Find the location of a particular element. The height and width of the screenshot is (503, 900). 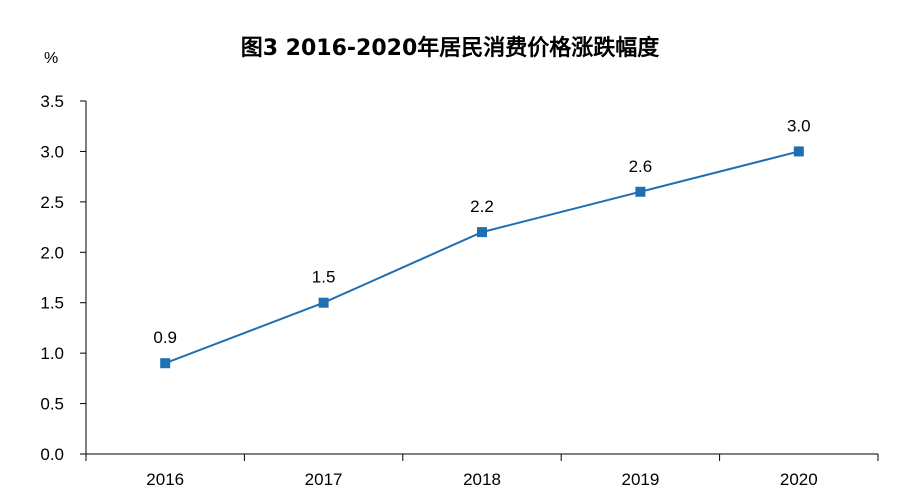

x-tick-label: 2019 is located at coordinates (640, 479).